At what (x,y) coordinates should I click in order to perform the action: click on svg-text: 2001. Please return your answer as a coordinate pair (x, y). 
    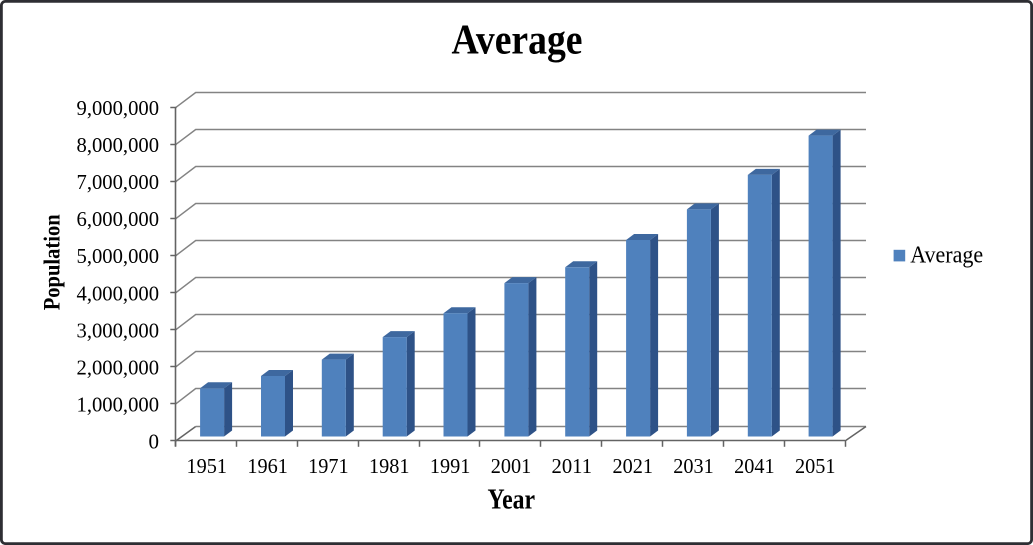
    Looking at the image, I should click on (511, 466).